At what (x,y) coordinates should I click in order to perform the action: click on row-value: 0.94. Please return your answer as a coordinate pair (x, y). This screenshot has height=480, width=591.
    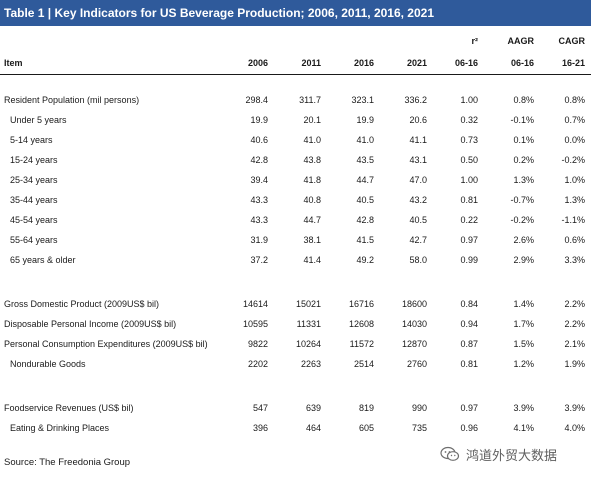
    Looking at the image, I should click on (469, 324).